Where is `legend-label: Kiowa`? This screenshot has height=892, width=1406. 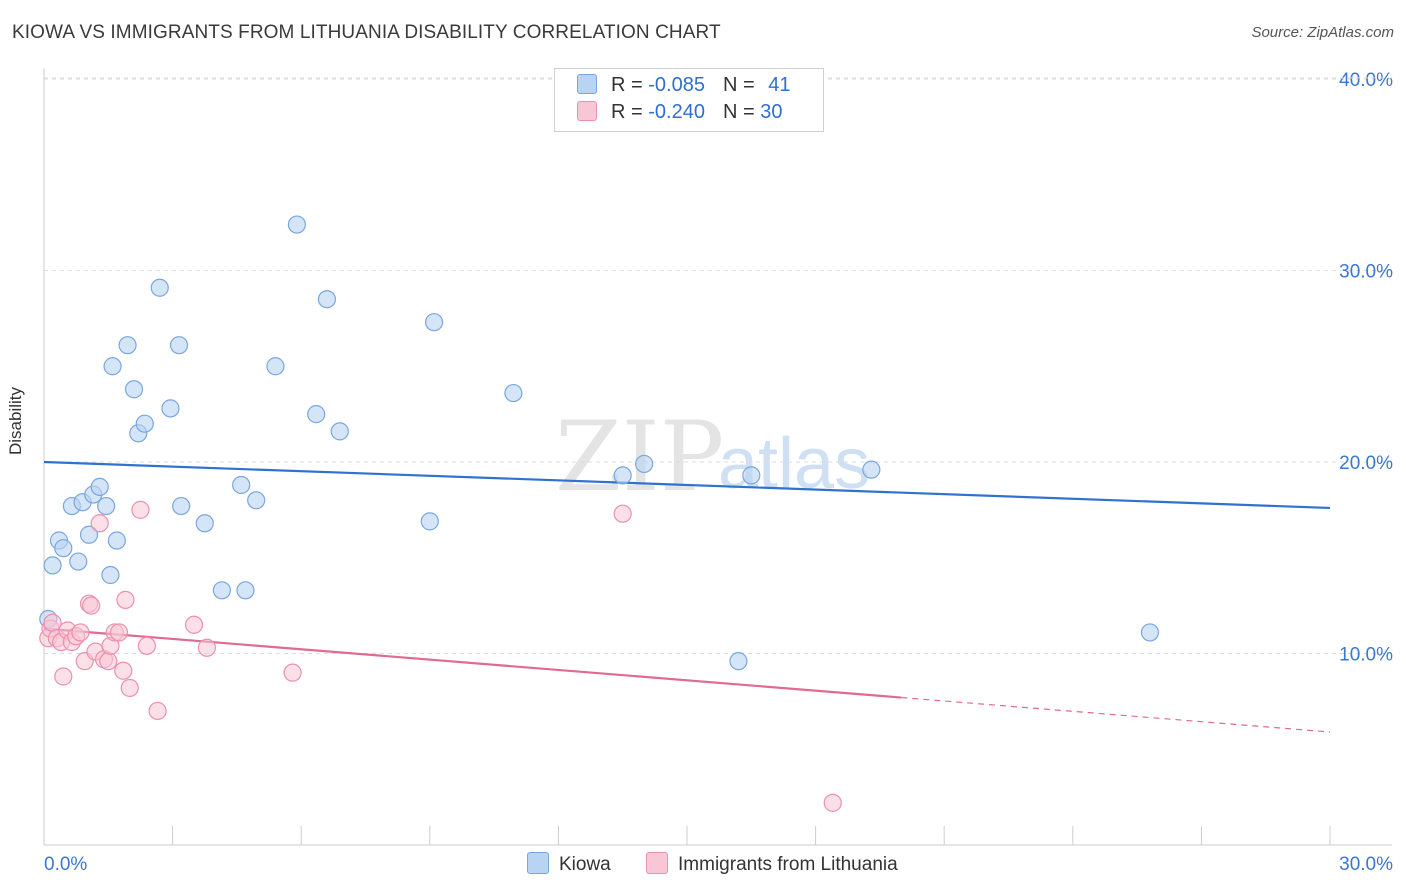
legend-label: Kiowa is located at coordinates (585, 864).